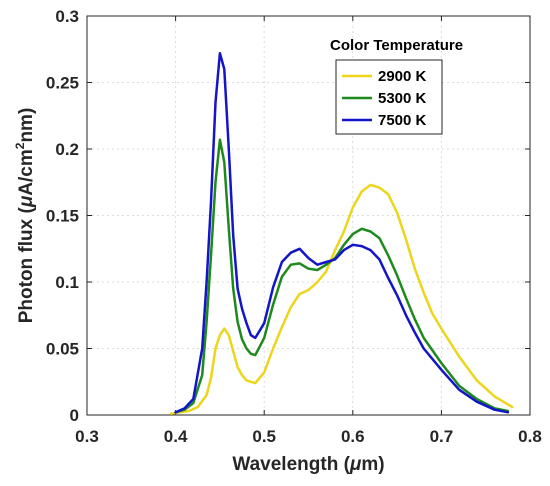 The image size is (550, 486). Describe the element at coordinates (442, 436) in the screenshot. I see `x-tick-label: 0.7` at that location.